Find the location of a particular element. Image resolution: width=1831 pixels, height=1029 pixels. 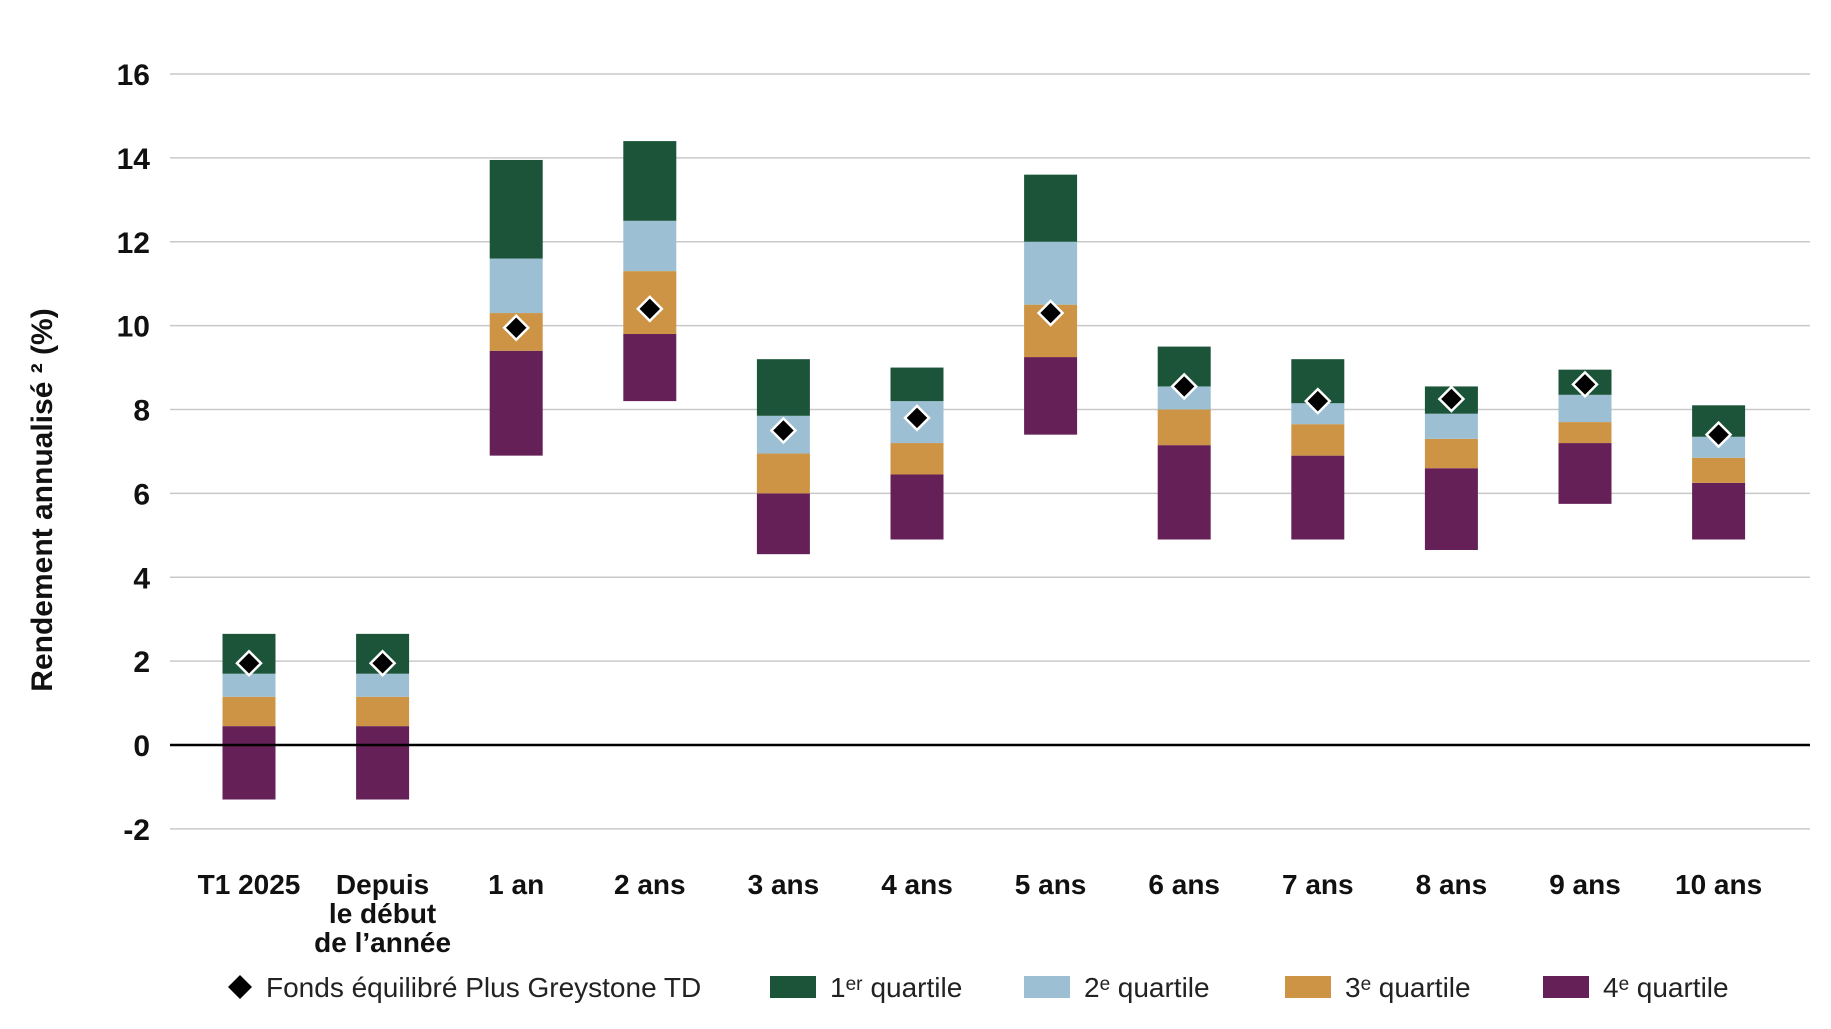

x-category-label: 3 ans is located at coordinates (784, 884).